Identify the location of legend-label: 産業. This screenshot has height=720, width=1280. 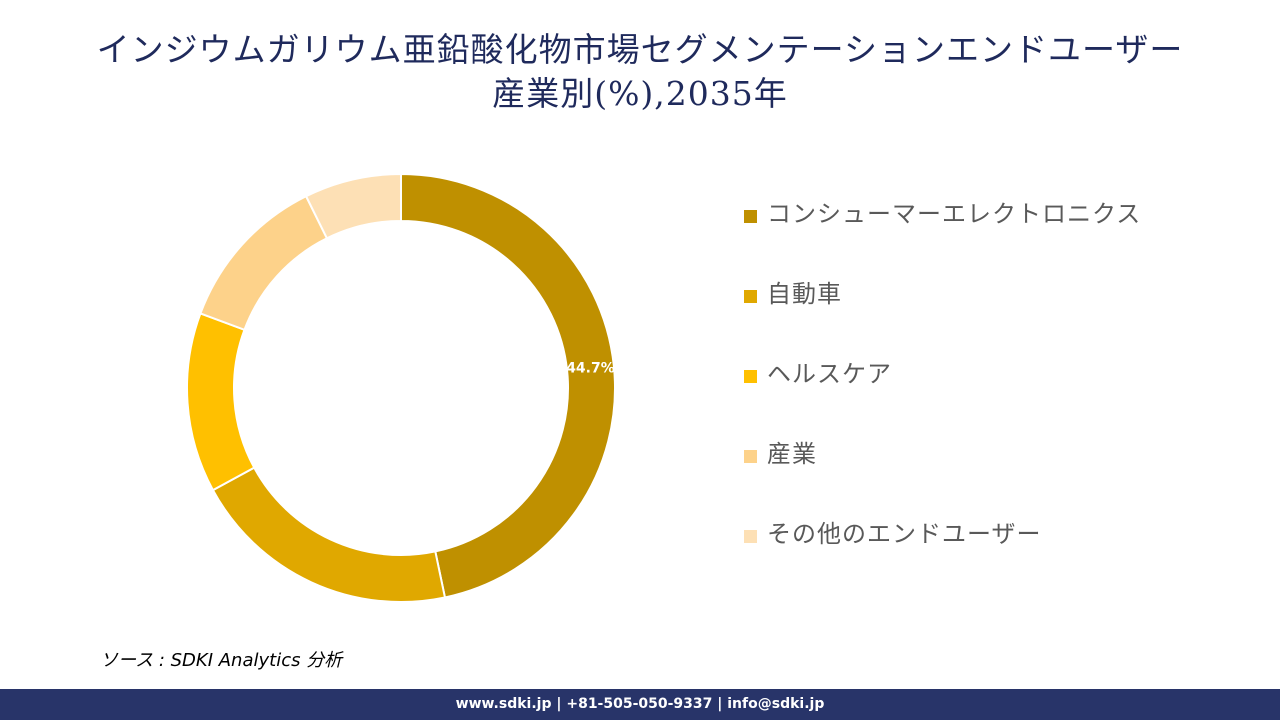
(792, 454).